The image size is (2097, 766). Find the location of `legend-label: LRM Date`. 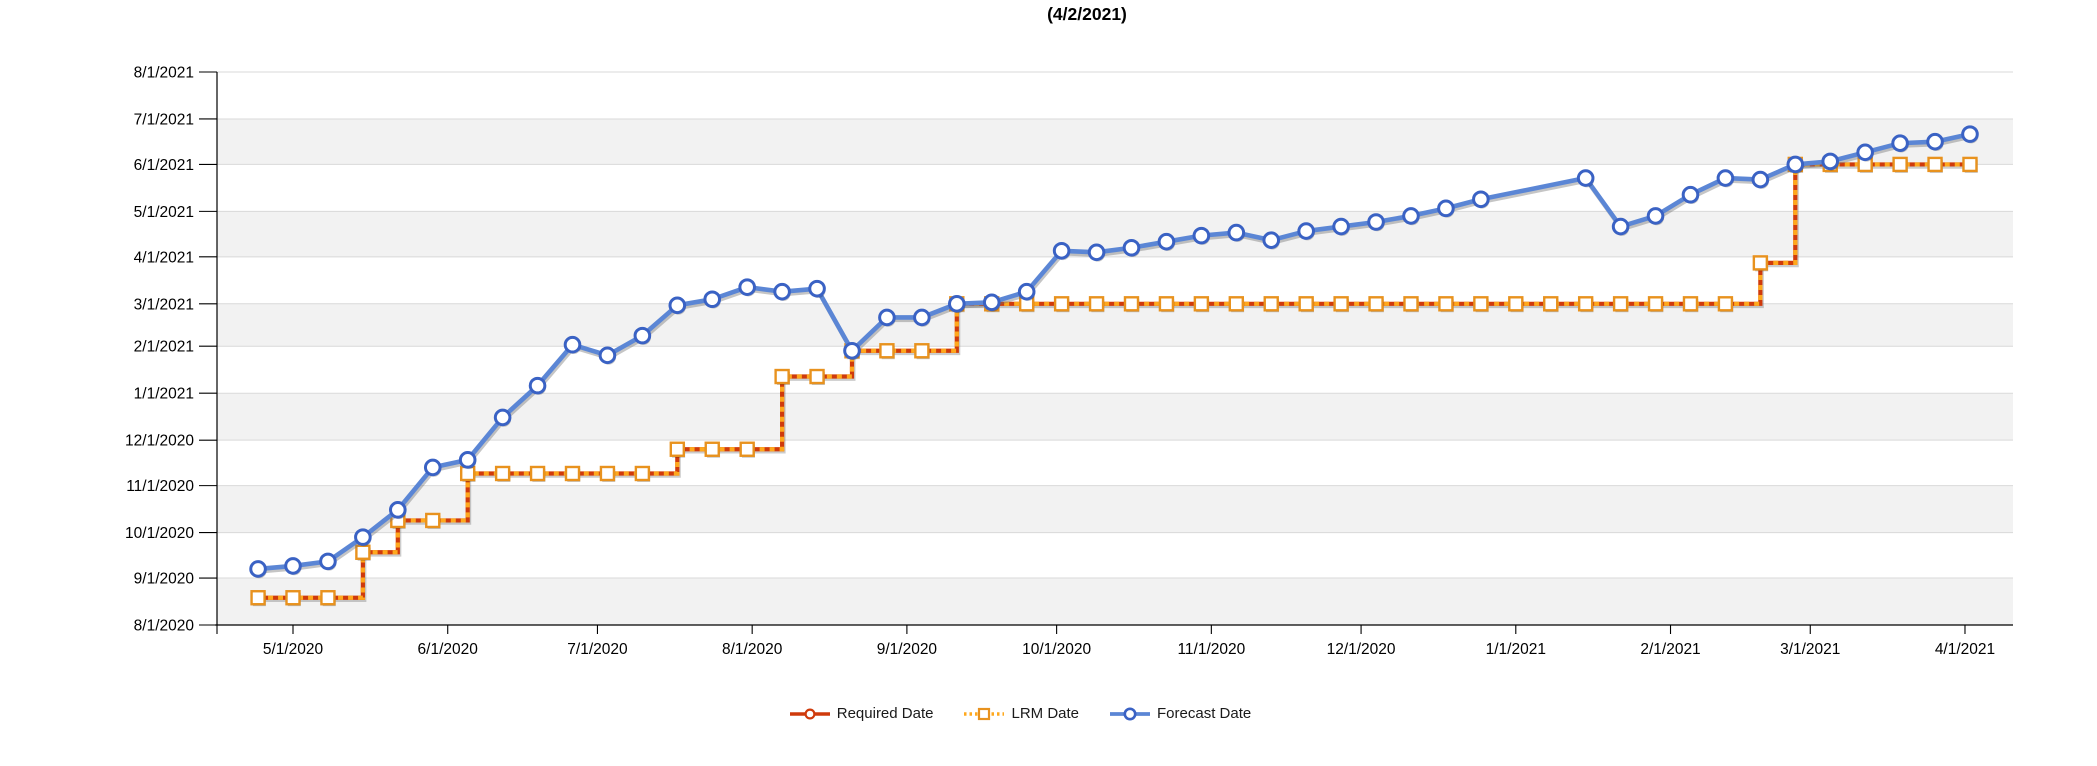

legend-label: LRM Date is located at coordinates (1045, 713).